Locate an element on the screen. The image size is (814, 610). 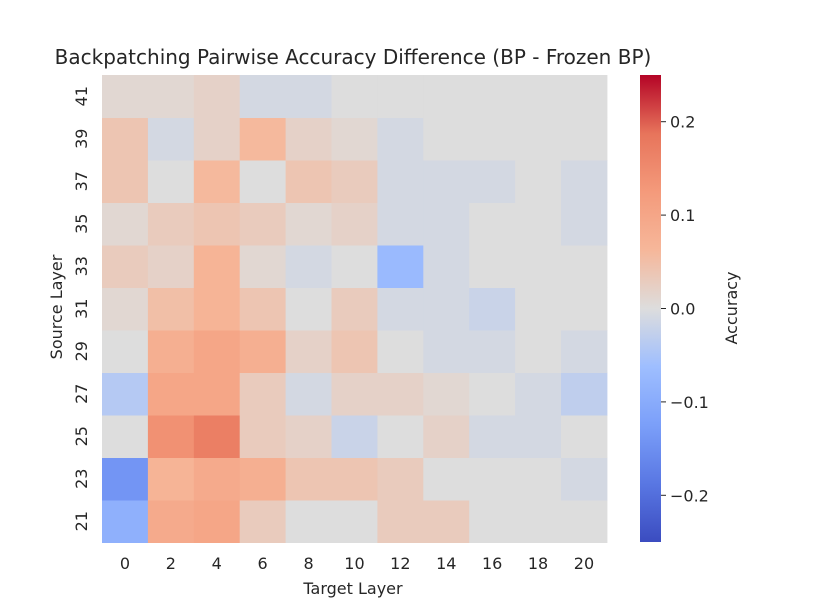
y-tick-label: 23 is located at coordinates (81, 479).